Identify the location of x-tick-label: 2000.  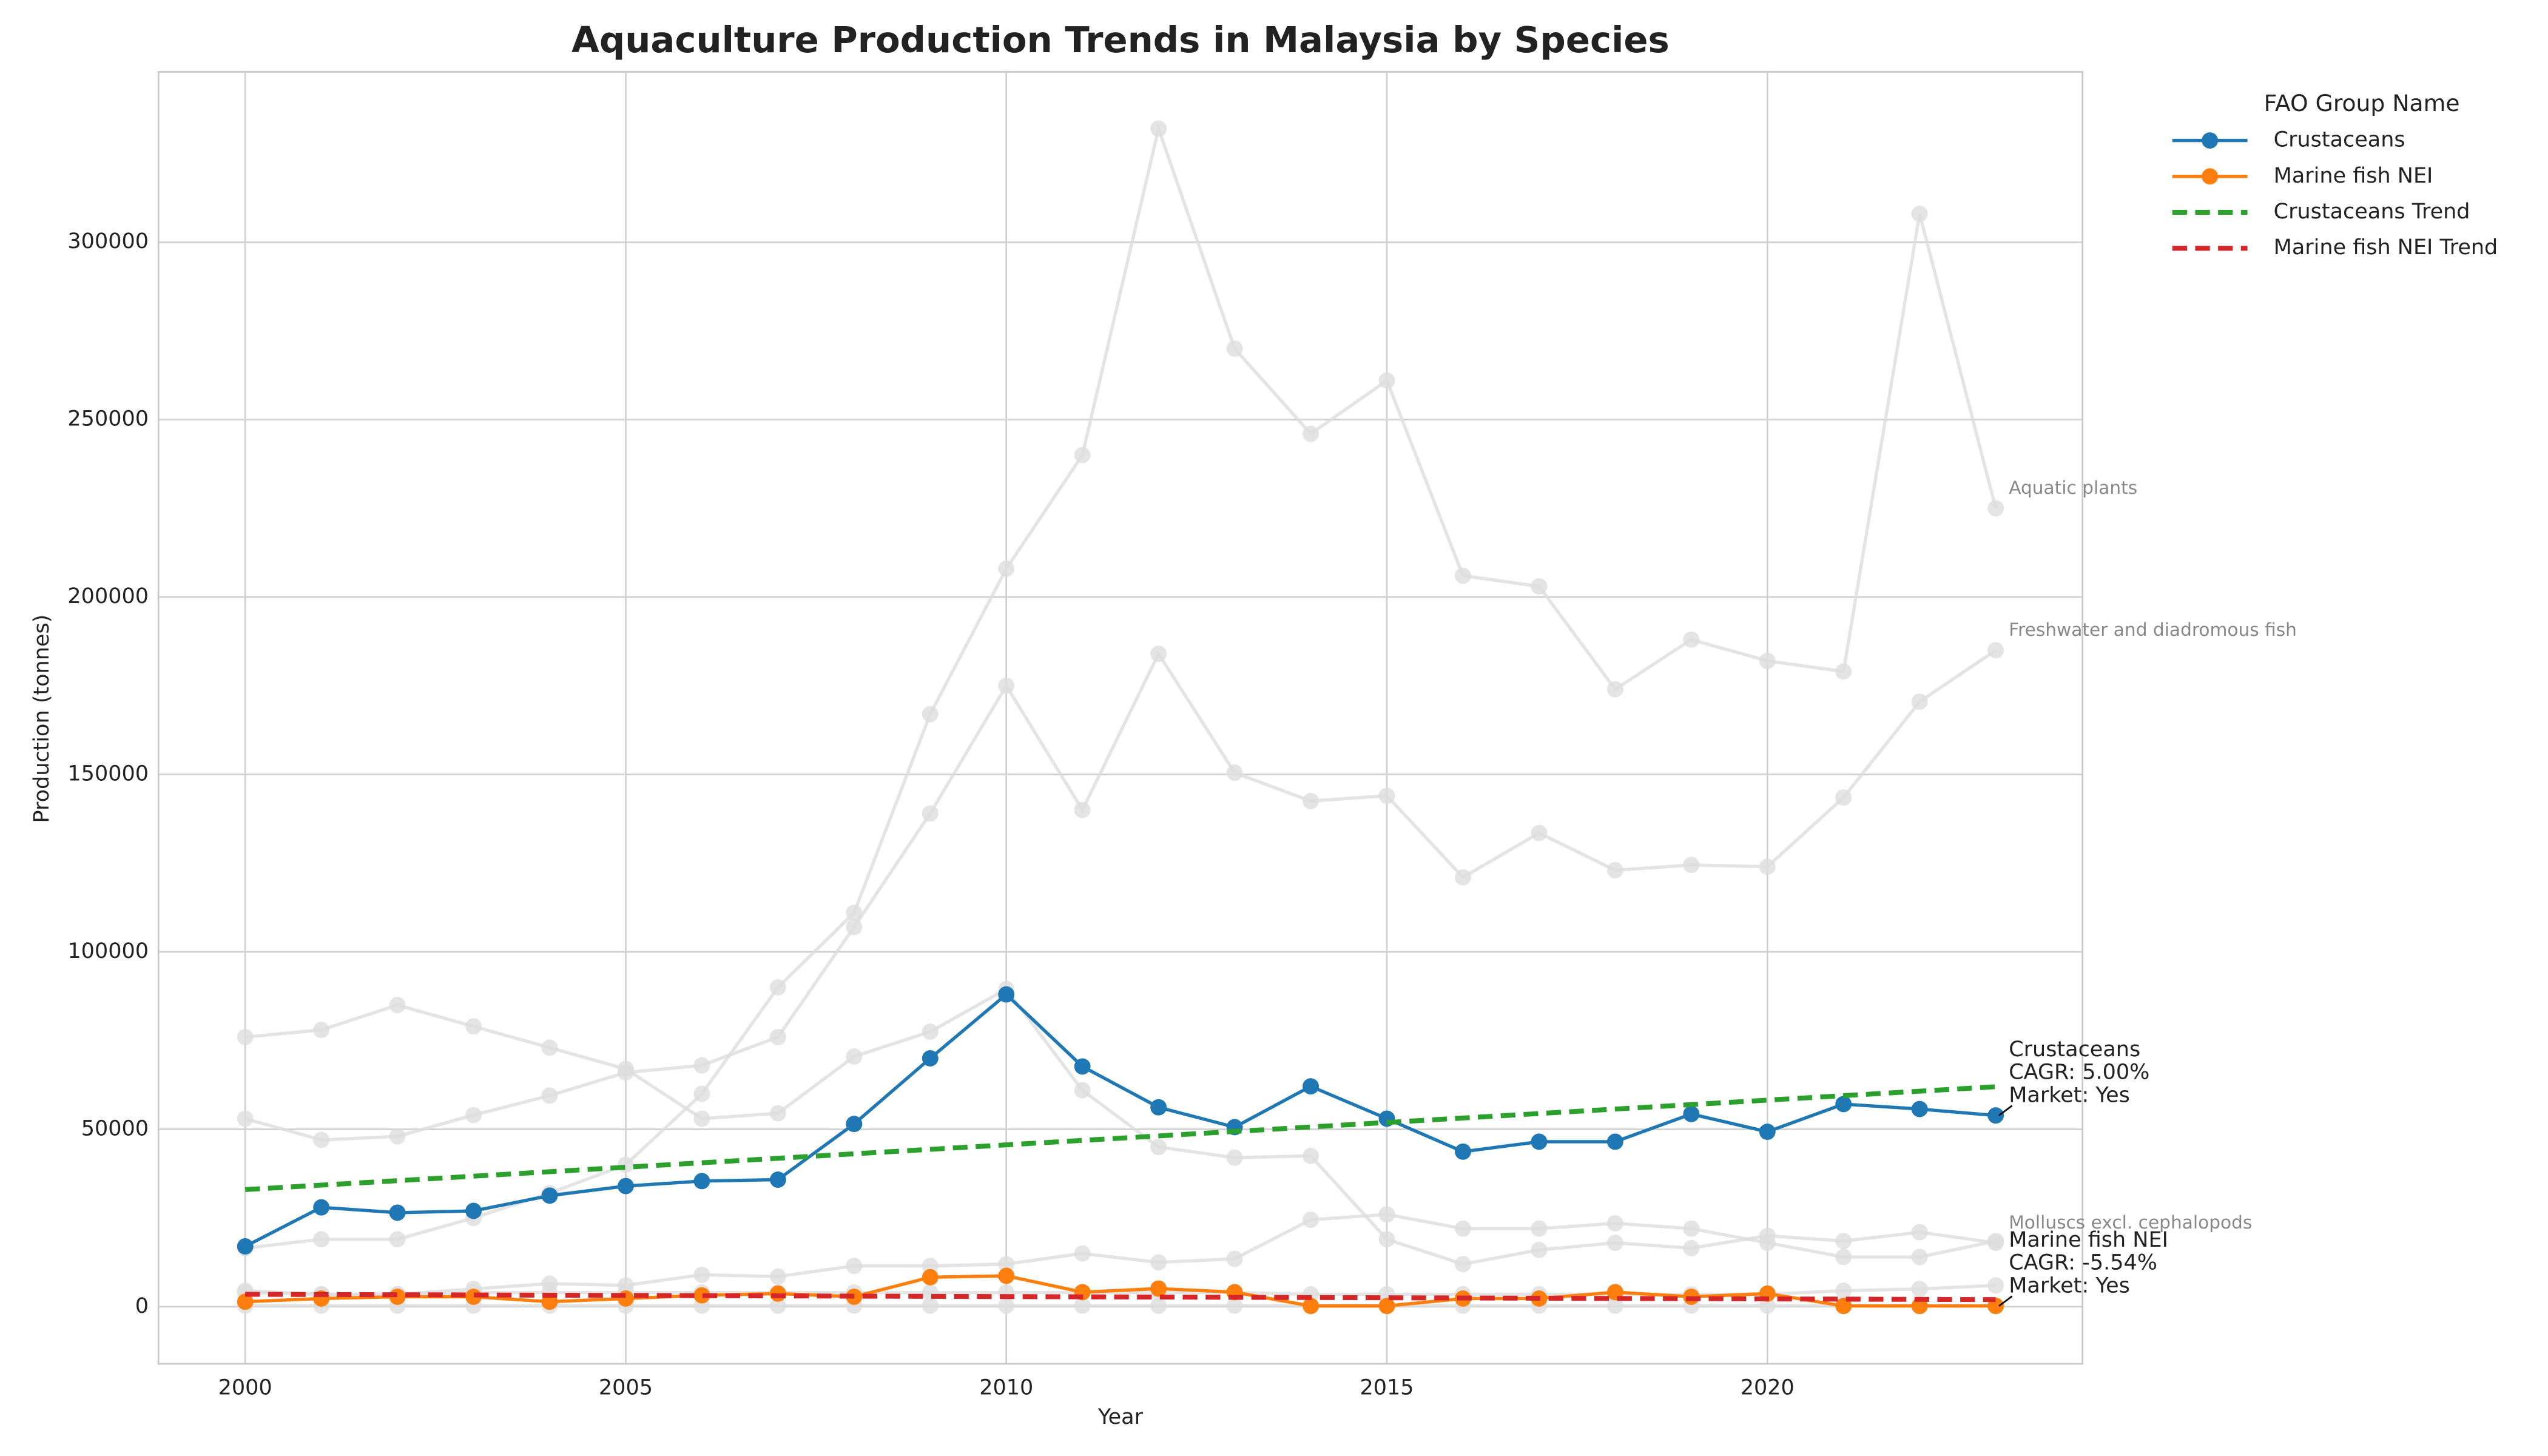
(245, 1387).